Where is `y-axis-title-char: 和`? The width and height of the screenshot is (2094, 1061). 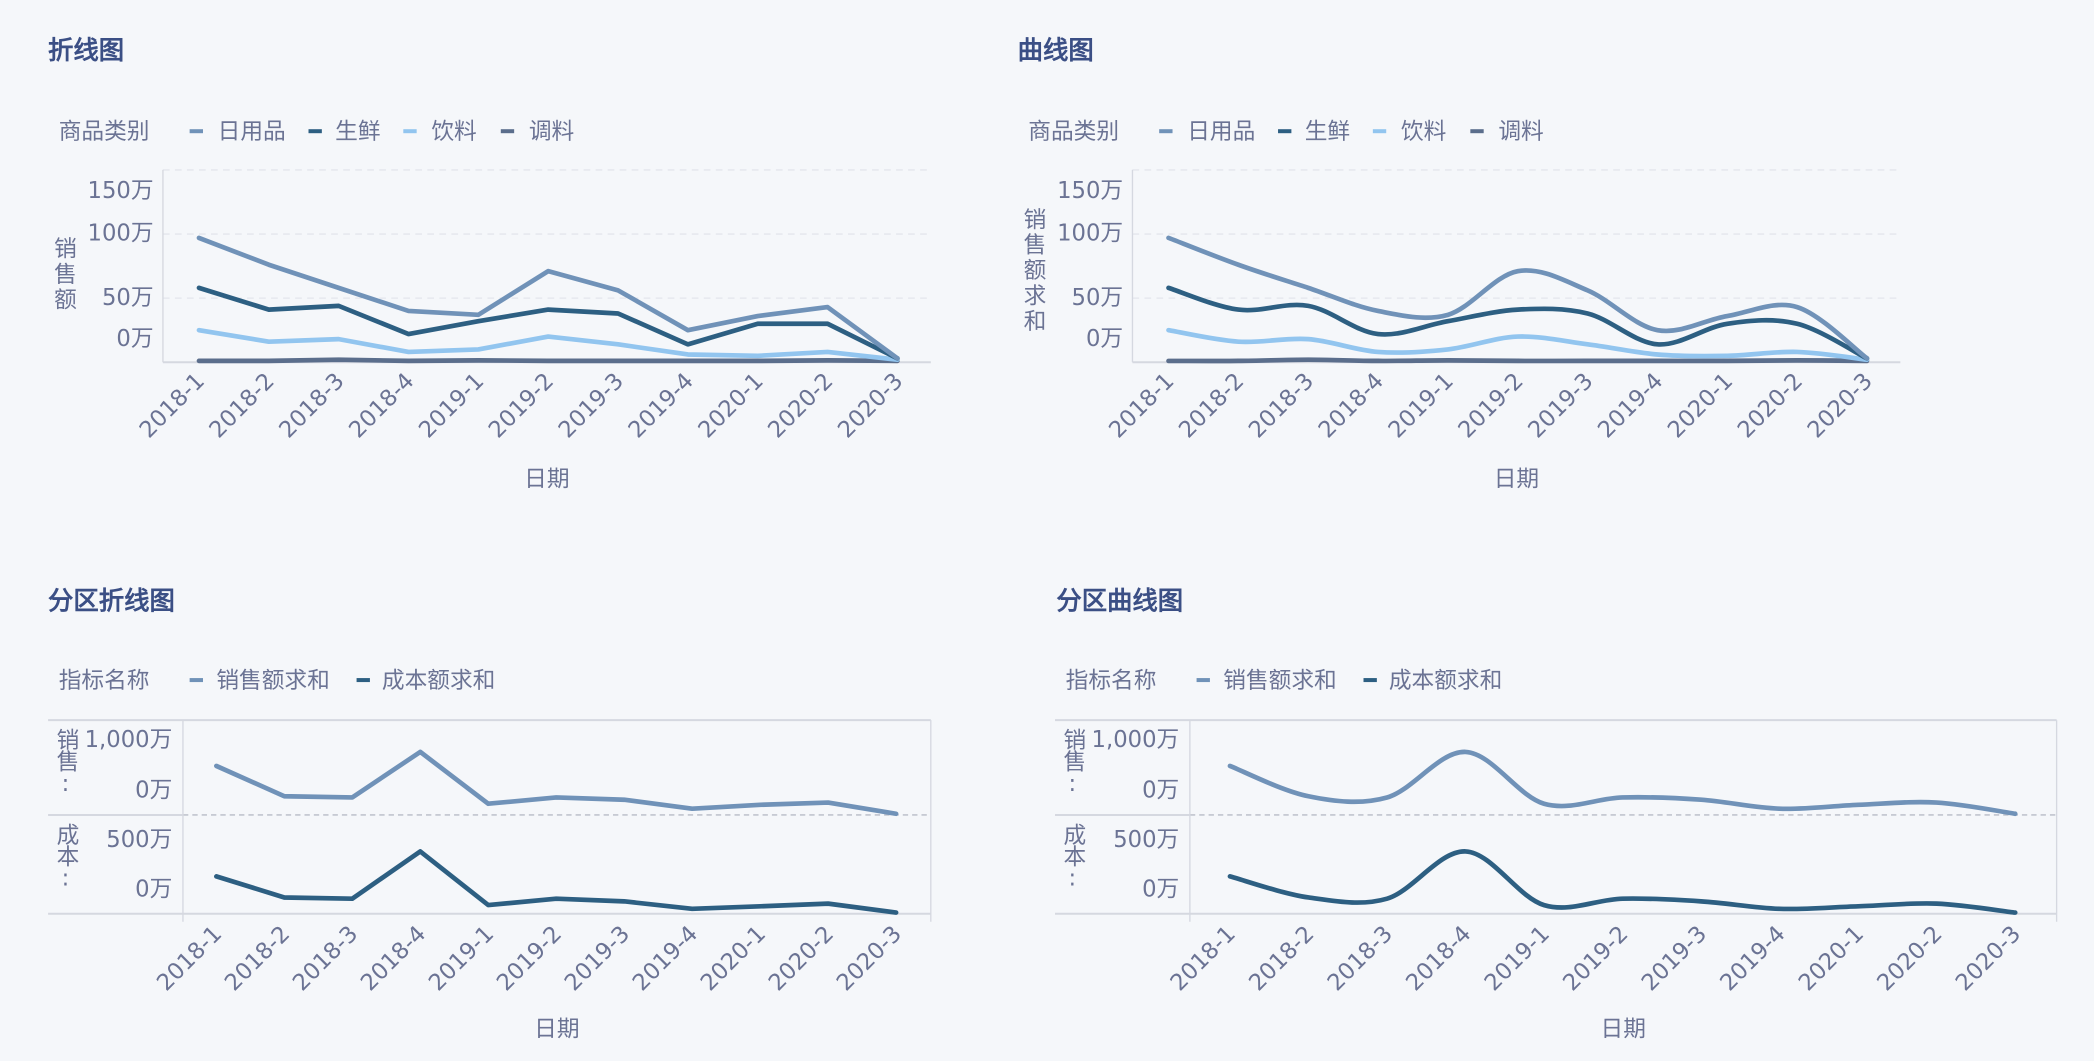 y-axis-title-char: 和 is located at coordinates (1035, 322).